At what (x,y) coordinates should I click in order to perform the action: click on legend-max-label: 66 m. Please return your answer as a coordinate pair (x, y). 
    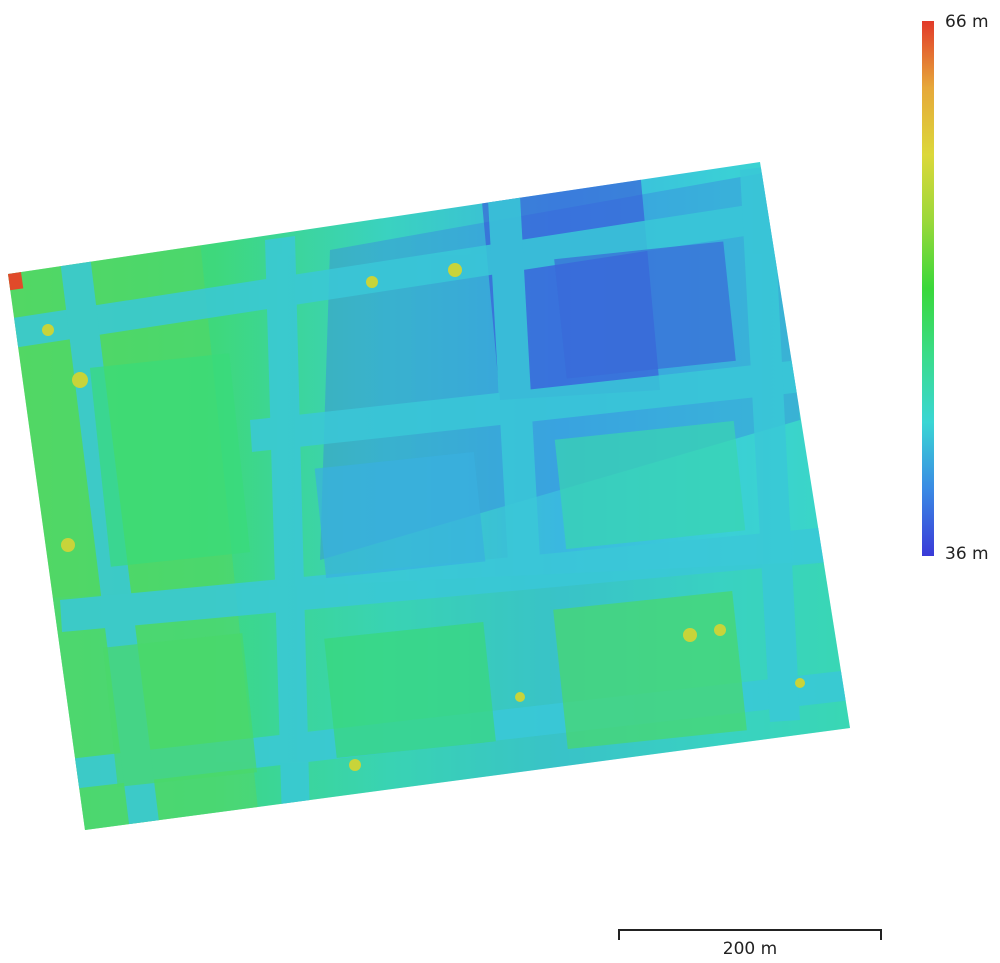
    Looking at the image, I should click on (967, 22).